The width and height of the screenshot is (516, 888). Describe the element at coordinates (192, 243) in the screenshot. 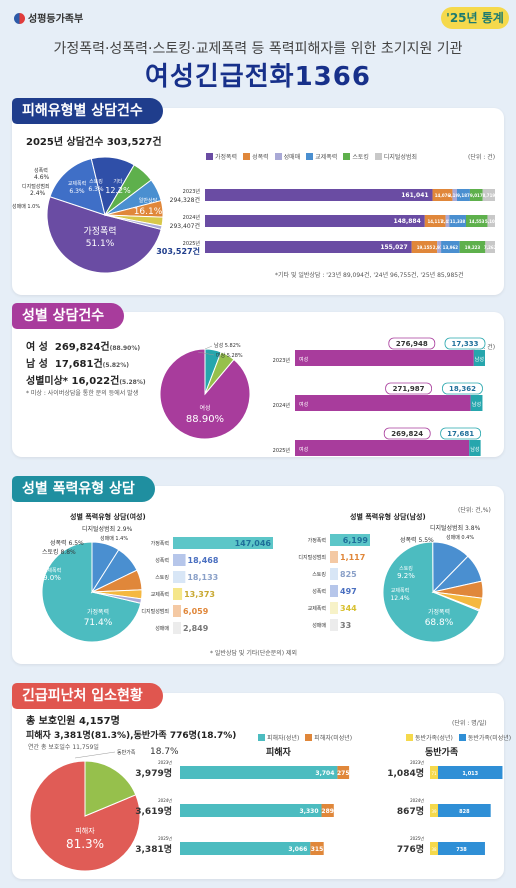

I see `bars1-year-2: 2025년` at that location.